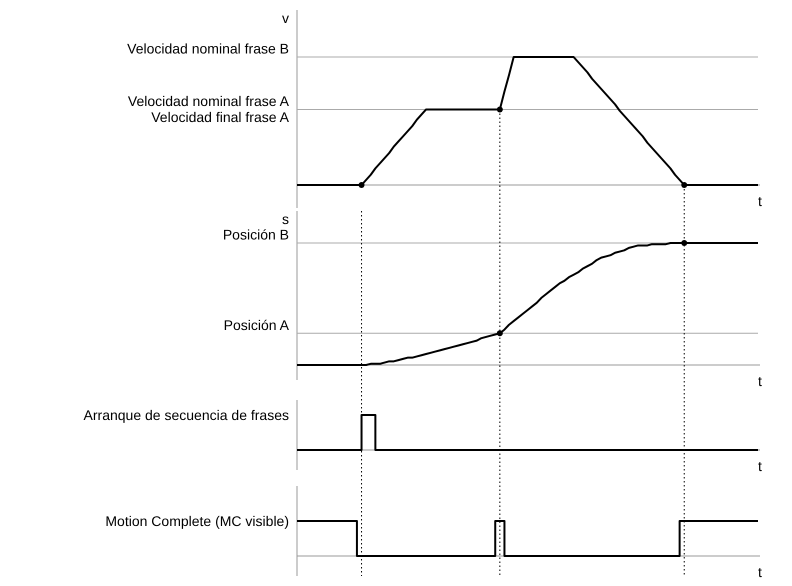  Describe the element at coordinates (255, 234) in the screenshot. I see `ref-line-label: Posición B` at that location.